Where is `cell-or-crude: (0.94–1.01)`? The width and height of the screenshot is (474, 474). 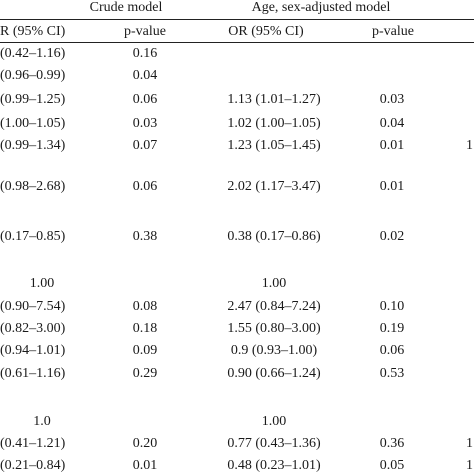
cell-or-crude: (0.94–1.01) is located at coordinates (33, 350).